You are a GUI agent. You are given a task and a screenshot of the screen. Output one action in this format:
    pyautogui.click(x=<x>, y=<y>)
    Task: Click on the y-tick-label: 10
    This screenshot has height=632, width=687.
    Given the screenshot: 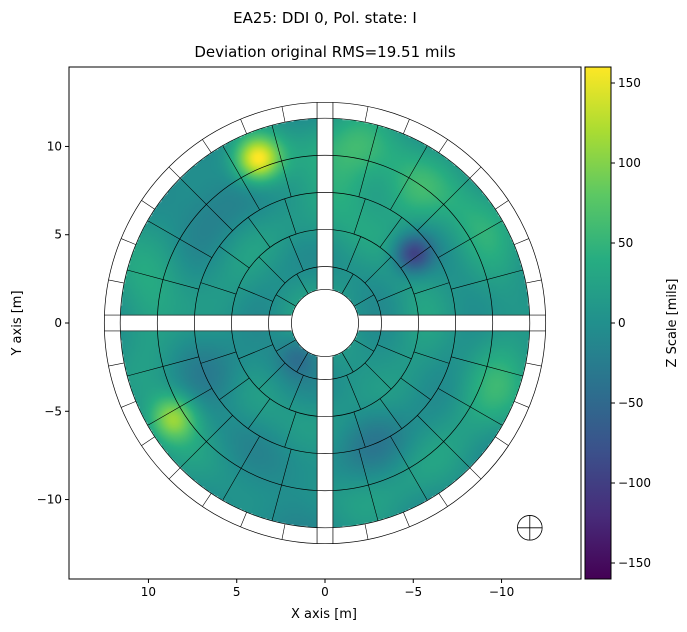 What is the action you would take?
    pyautogui.click(x=54, y=146)
    